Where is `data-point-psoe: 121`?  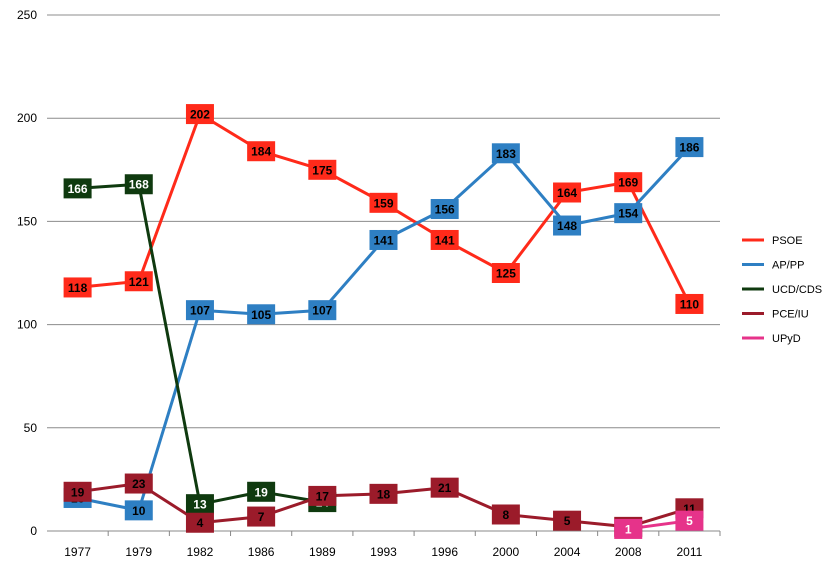
data-point-psoe: 121 is located at coordinates (138, 281).